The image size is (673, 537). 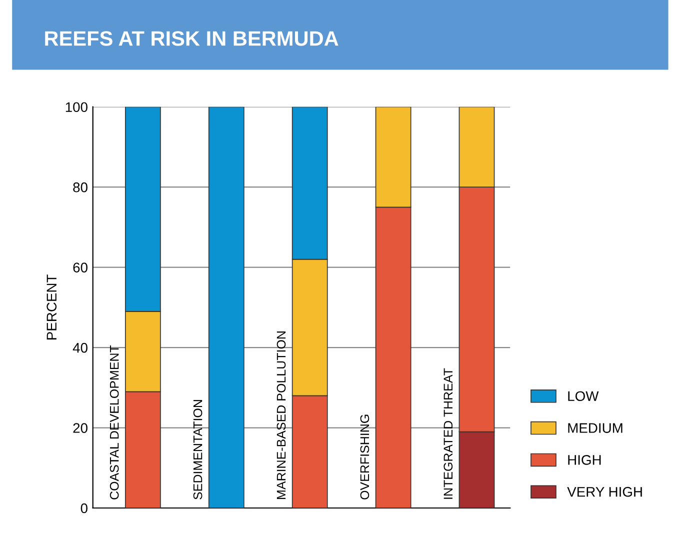 What do you see at coordinates (191, 38) in the screenshot?
I see `chart-title: REEFS AT RISK IN BERMUDA` at bounding box center [191, 38].